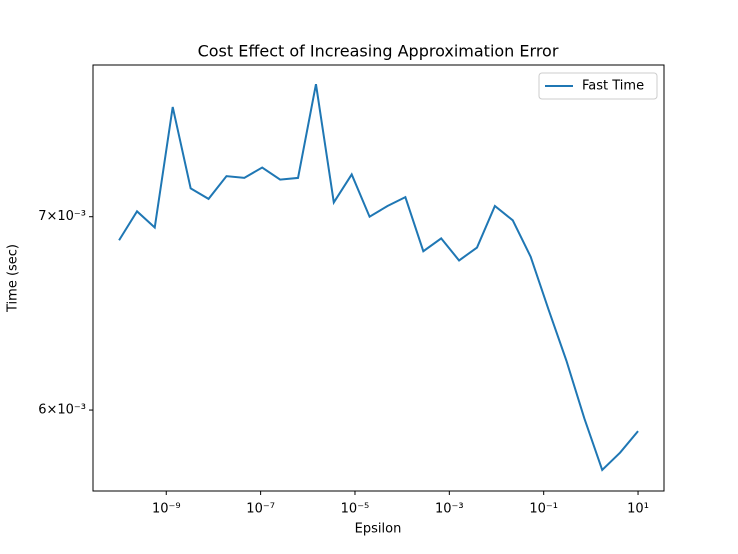  What do you see at coordinates (13, 278) in the screenshot?
I see `y-axis-label: Time (sec)` at bounding box center [13, 278].